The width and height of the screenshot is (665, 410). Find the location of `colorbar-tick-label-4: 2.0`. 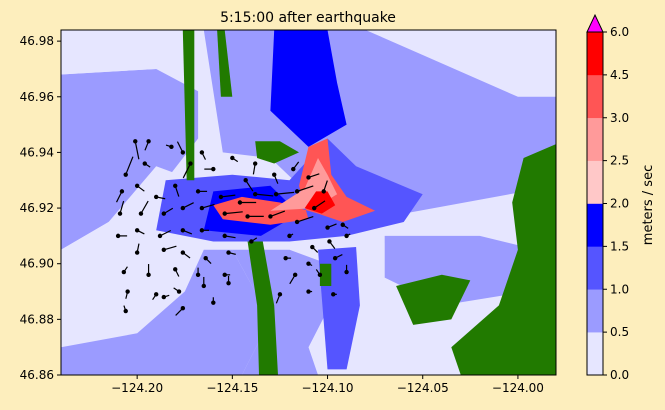

colorbar-tick-label-4: 2.0 is located at coordinates (619, 204).